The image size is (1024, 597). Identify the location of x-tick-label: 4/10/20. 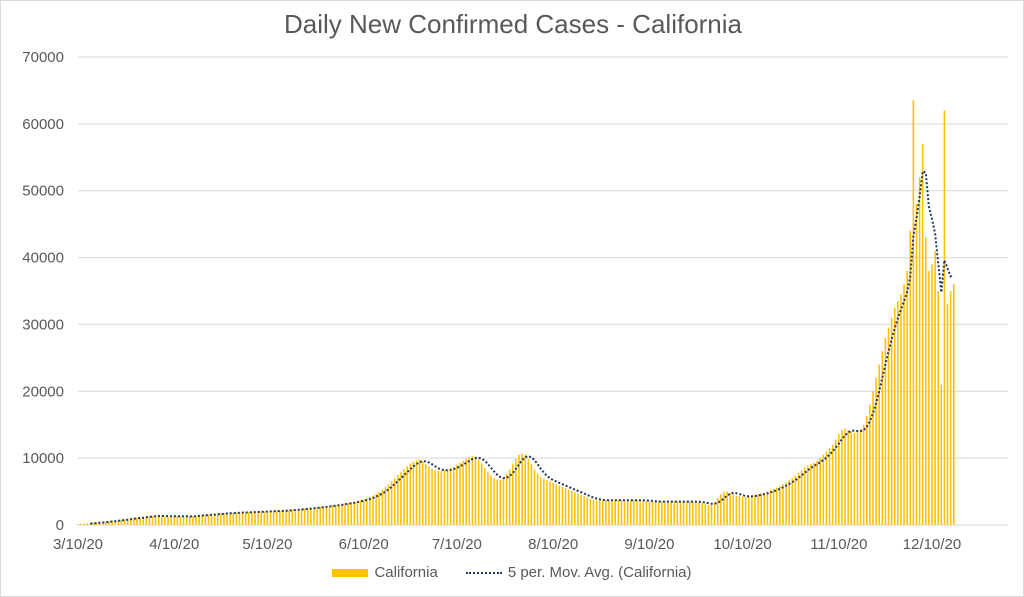
(174, 544).